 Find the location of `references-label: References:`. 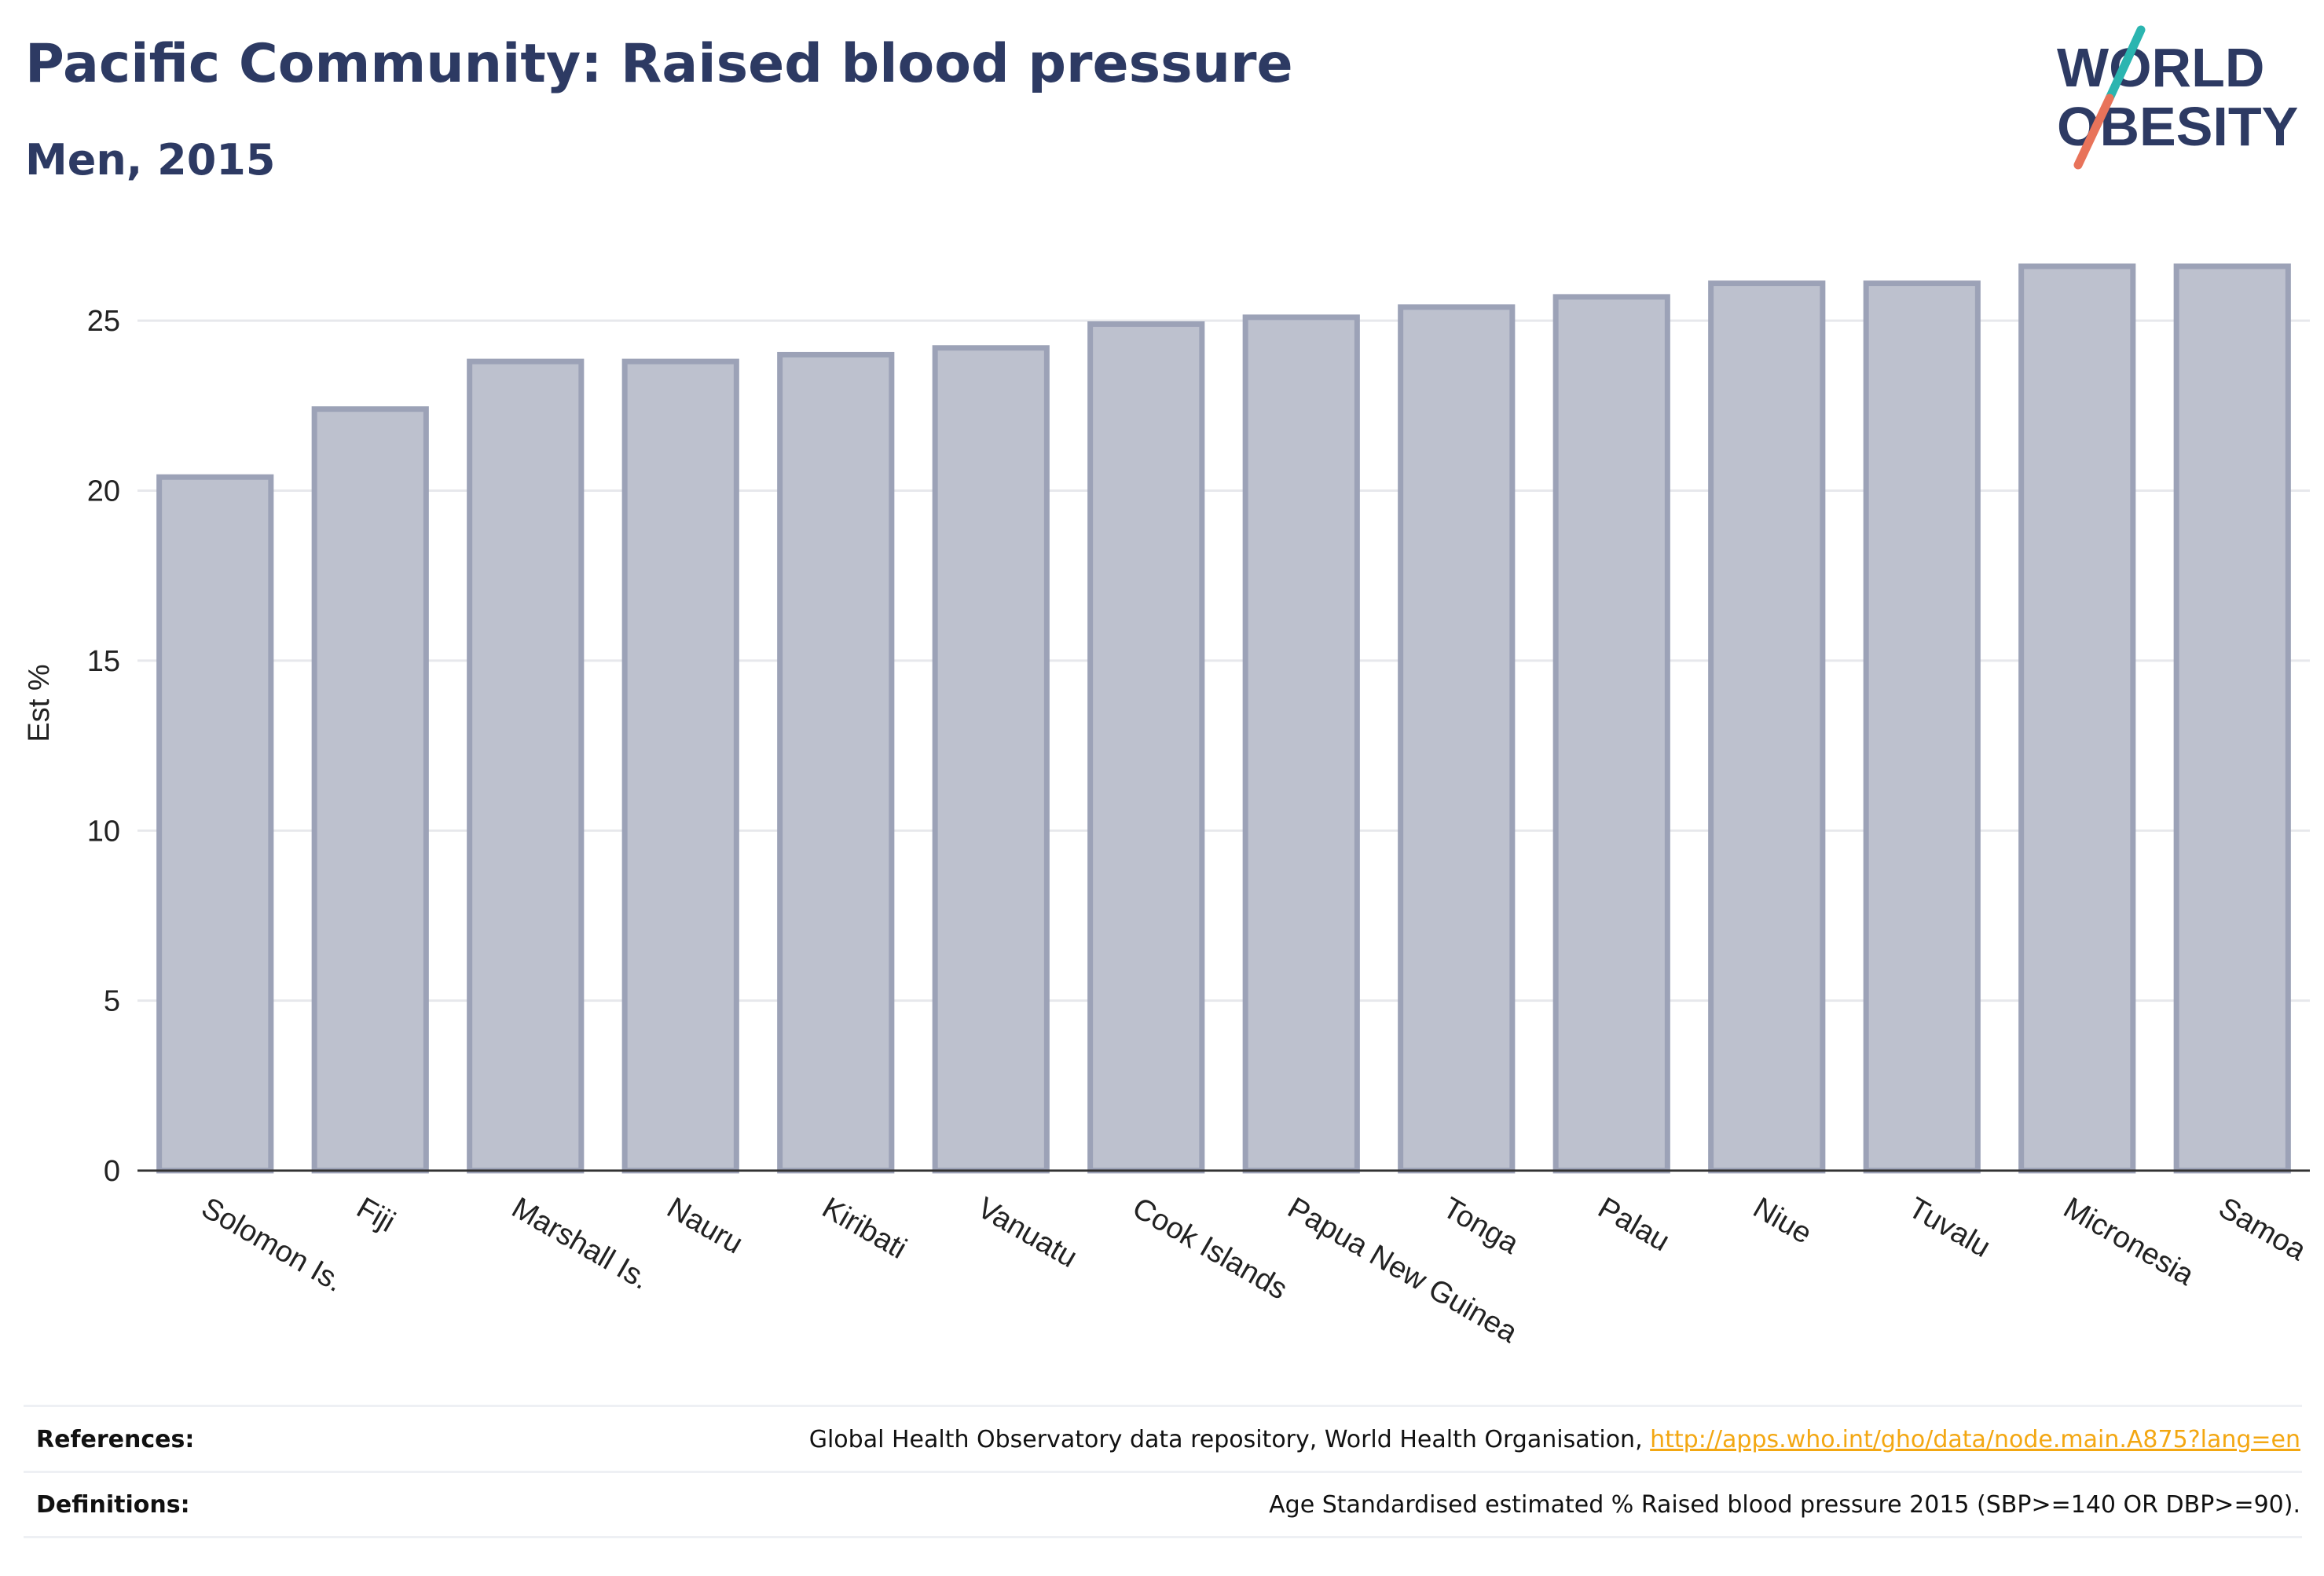

references-label: References: is located at coordinates (115, 1439).